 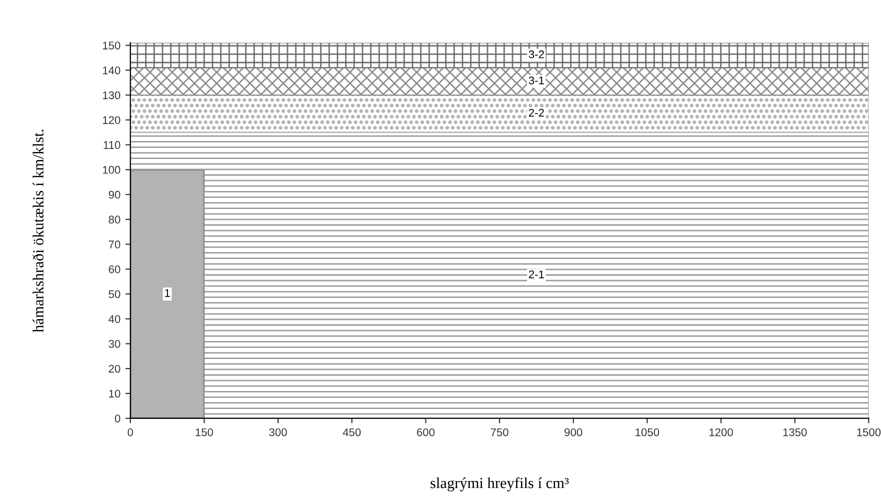 I want to click on x-tick-label: 450, so click(x=351, y=432).